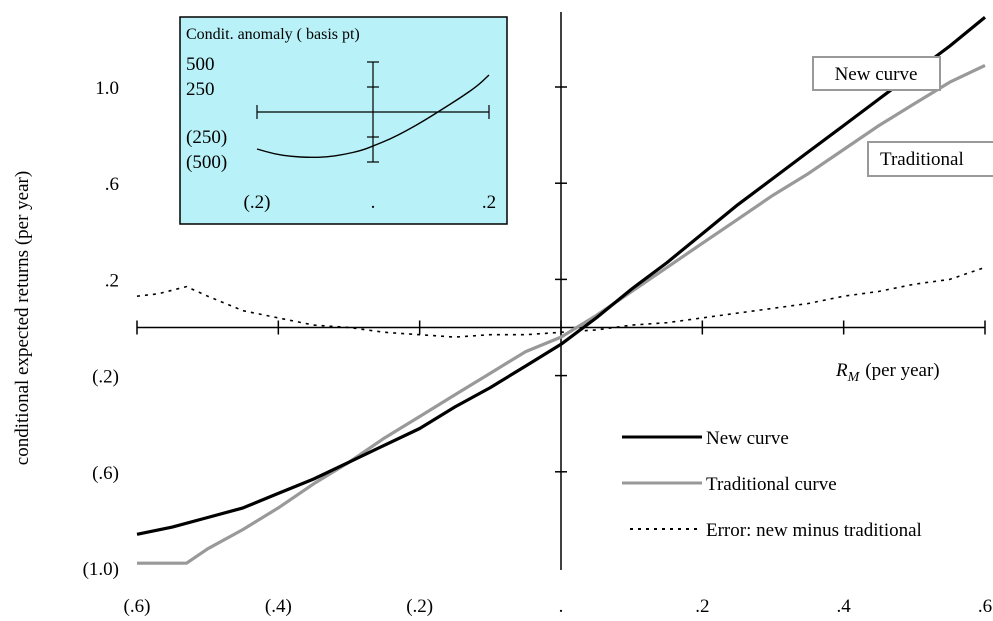 The height and width of the screenshot is (621, 993). Describe the element at coordinates (112, 184) in the screenshot. I see `y-tick-label: .6` at that location.